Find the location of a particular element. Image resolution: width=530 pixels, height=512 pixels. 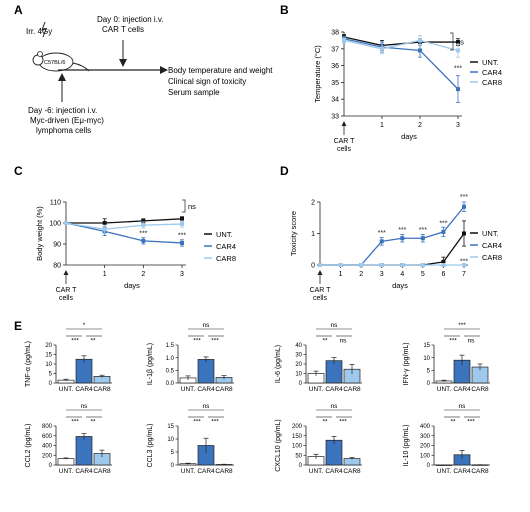

car-t-cells-label-d: cells is located at coordinates (320, 298).